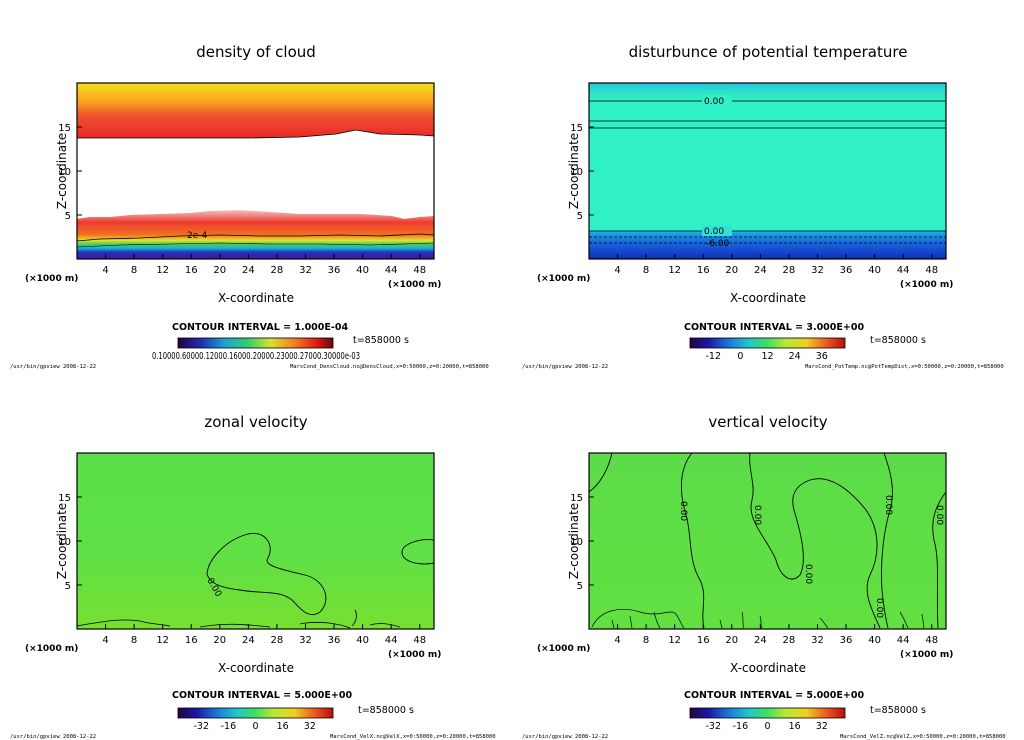 The width and height of the screenshot is (1024, 740). Describe the element at coordinates (774, 327) in the screenshot. I see `contour-interval: CONTOUR INTERVAL = 3.000E+00` at that location.